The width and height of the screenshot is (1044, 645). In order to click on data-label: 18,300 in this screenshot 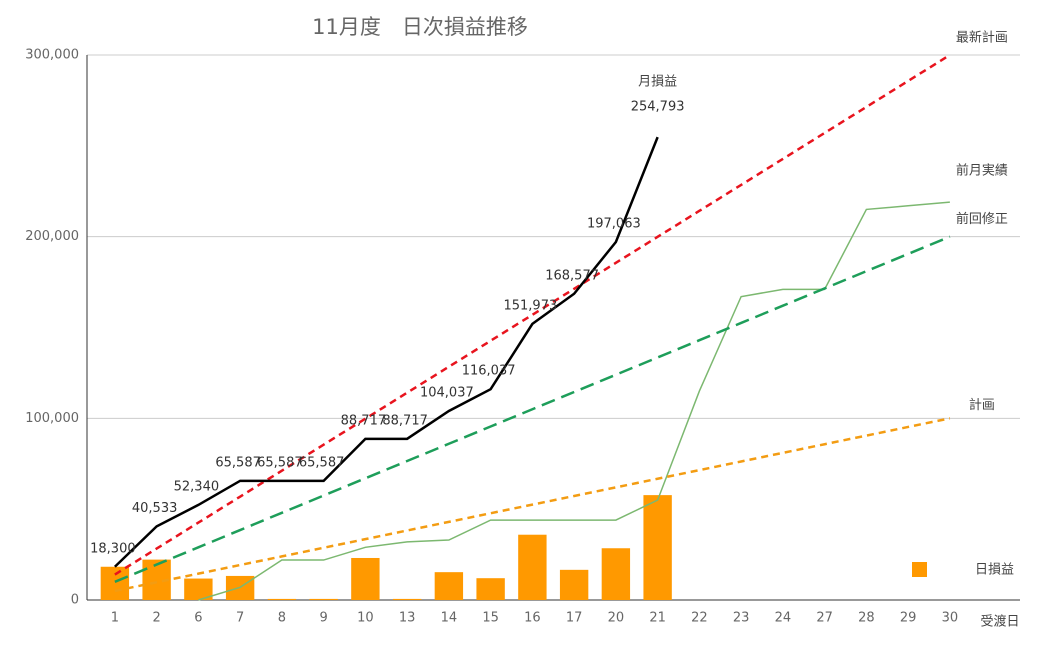, I will do `click(113, 548)`.